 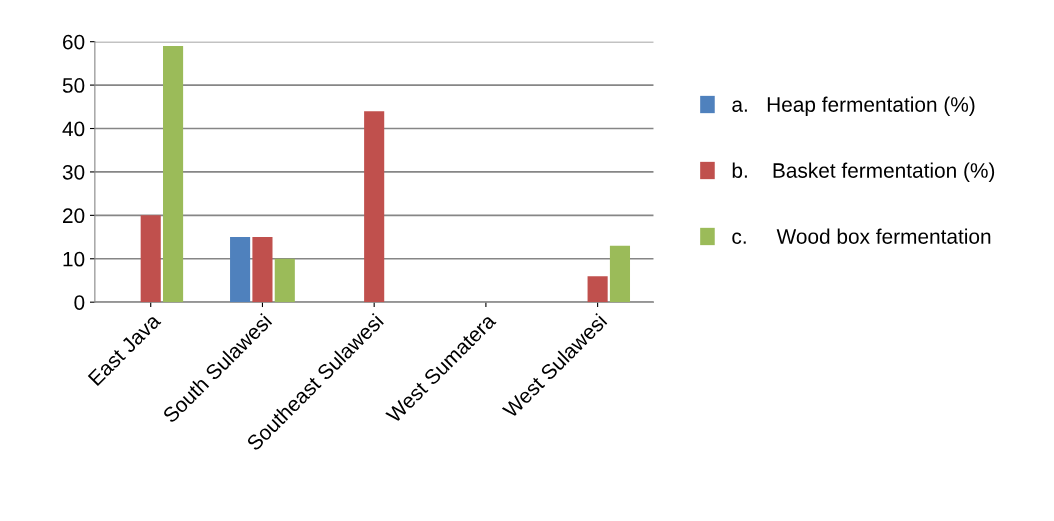 What do you see at coordinates (79, 302) in the screenshot?
I see `y-tick-label: 0` at bounding box center [79, 302].